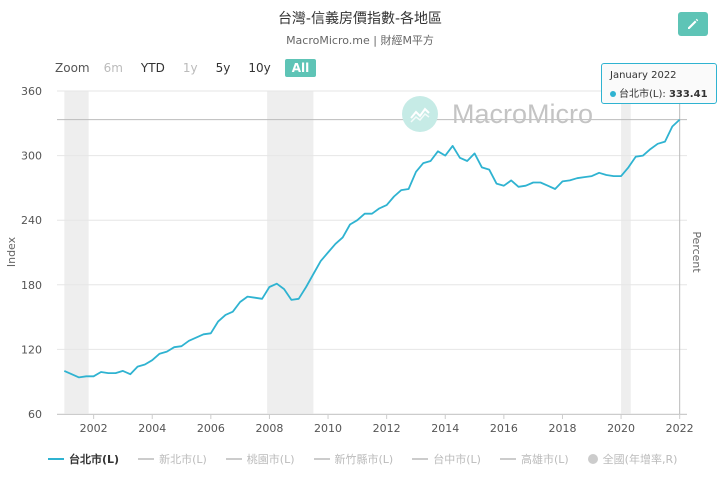 The width and height of the screenshot is (720, 477). Describe the element at coordinates (31, 349) in the screenshot. I see `y-tick-label: 120` at that location.